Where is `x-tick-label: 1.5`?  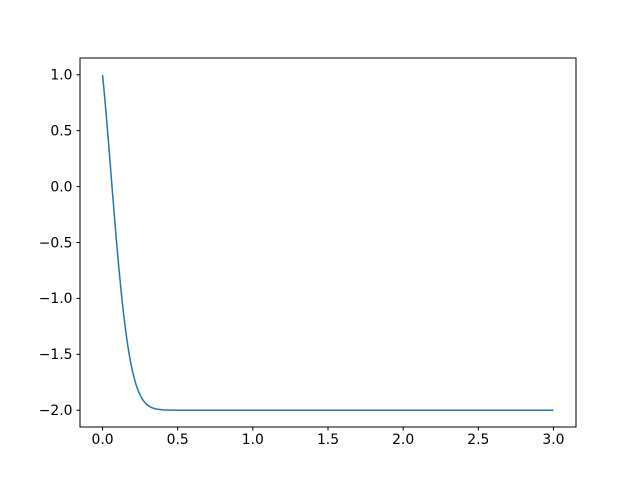 x-tick-label: 1.5 is located at coordinates (328, 440).